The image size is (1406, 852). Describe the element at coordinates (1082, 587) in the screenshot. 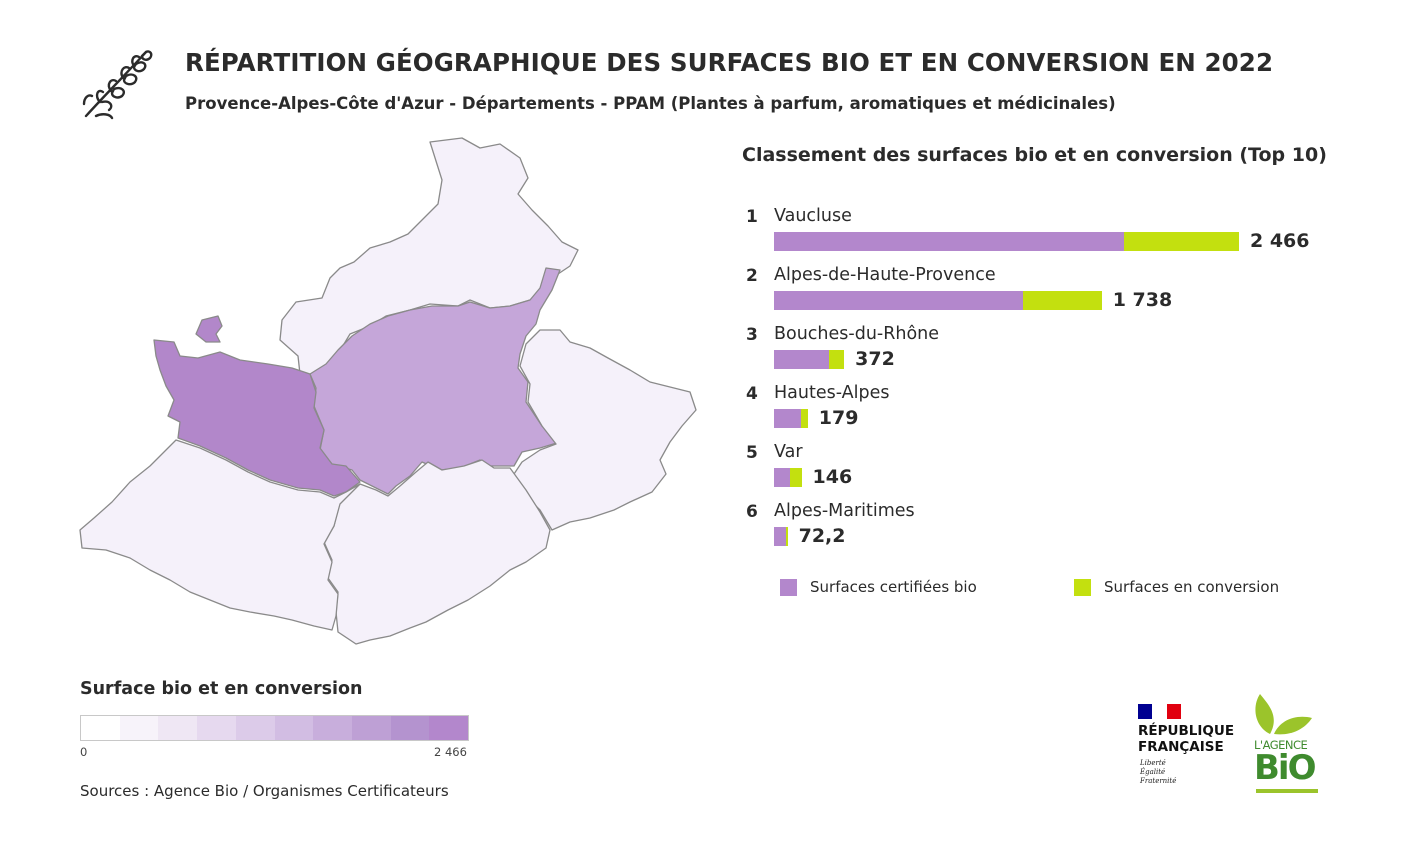

I see `legend-swatch-conversion` at that location.